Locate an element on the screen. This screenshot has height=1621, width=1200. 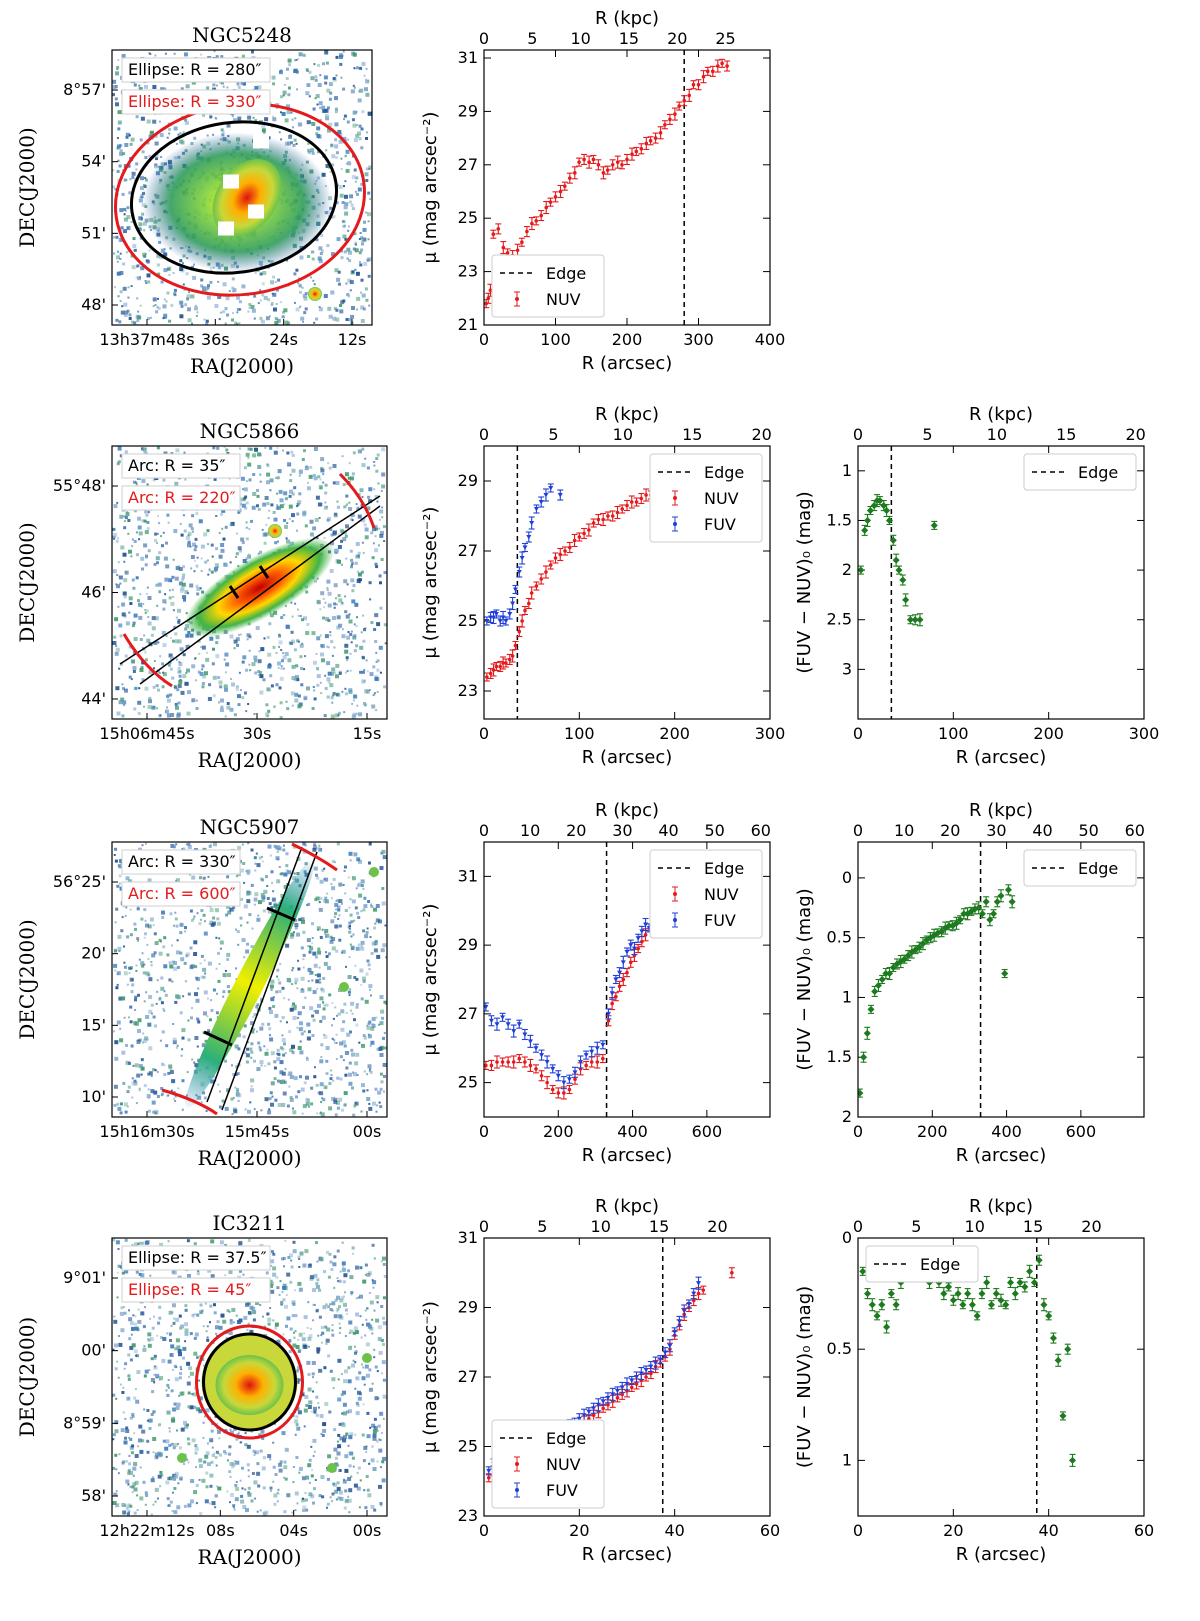
annotation-box is located at coordinates (181, 894).